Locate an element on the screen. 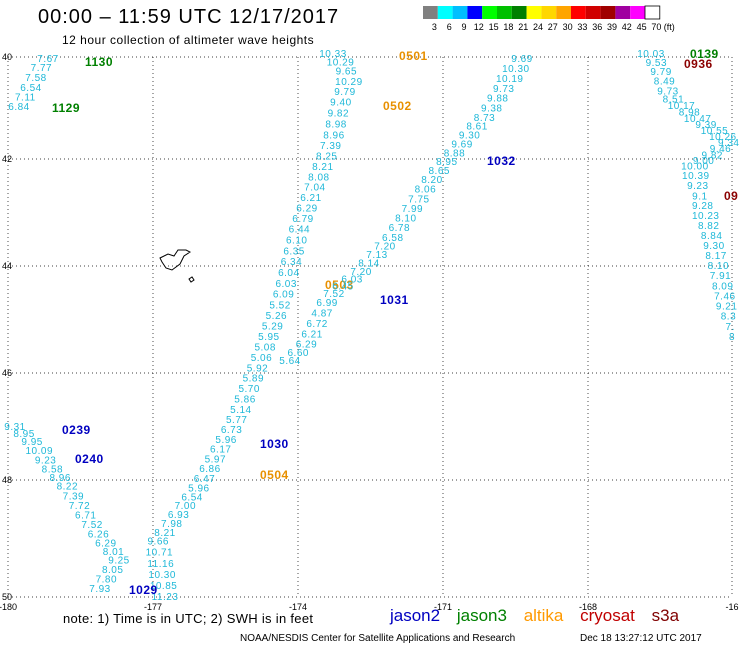  legend-label: 21 is located at coordinates (523, 27).